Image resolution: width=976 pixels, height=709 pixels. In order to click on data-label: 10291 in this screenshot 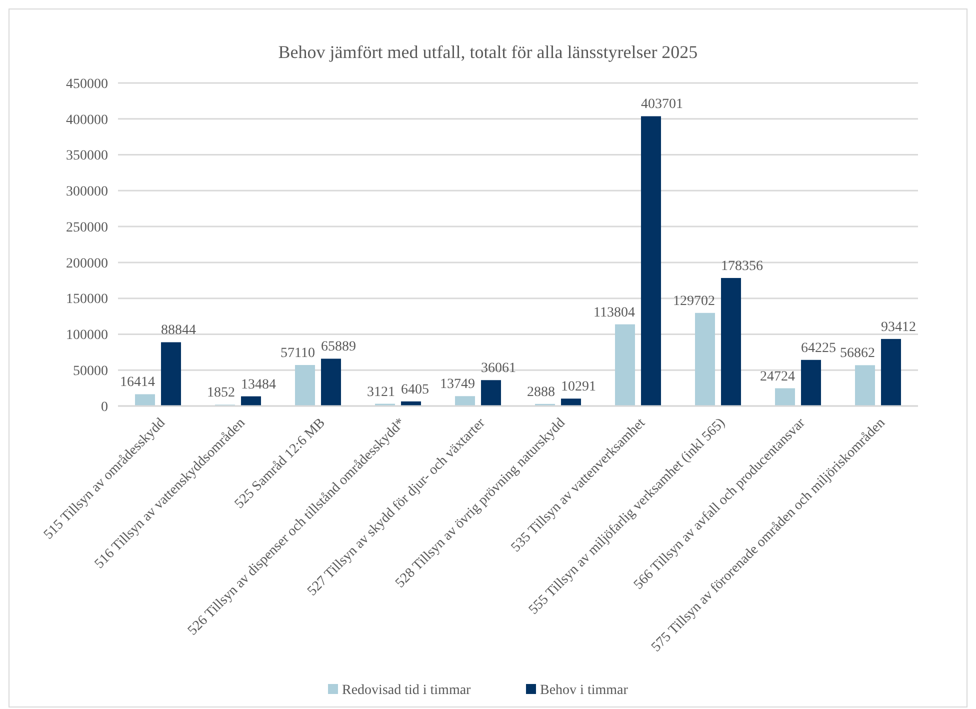, I will do `click(578, 387)`.